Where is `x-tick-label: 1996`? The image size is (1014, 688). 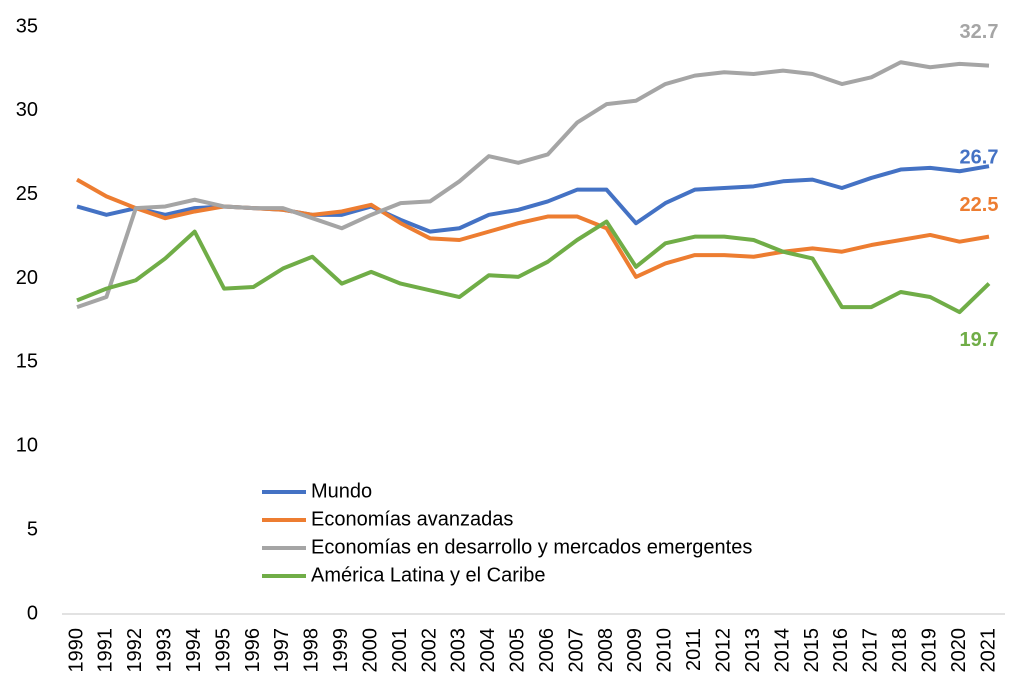 x-tick-label: 1996 is located at coordinates (253, 650).